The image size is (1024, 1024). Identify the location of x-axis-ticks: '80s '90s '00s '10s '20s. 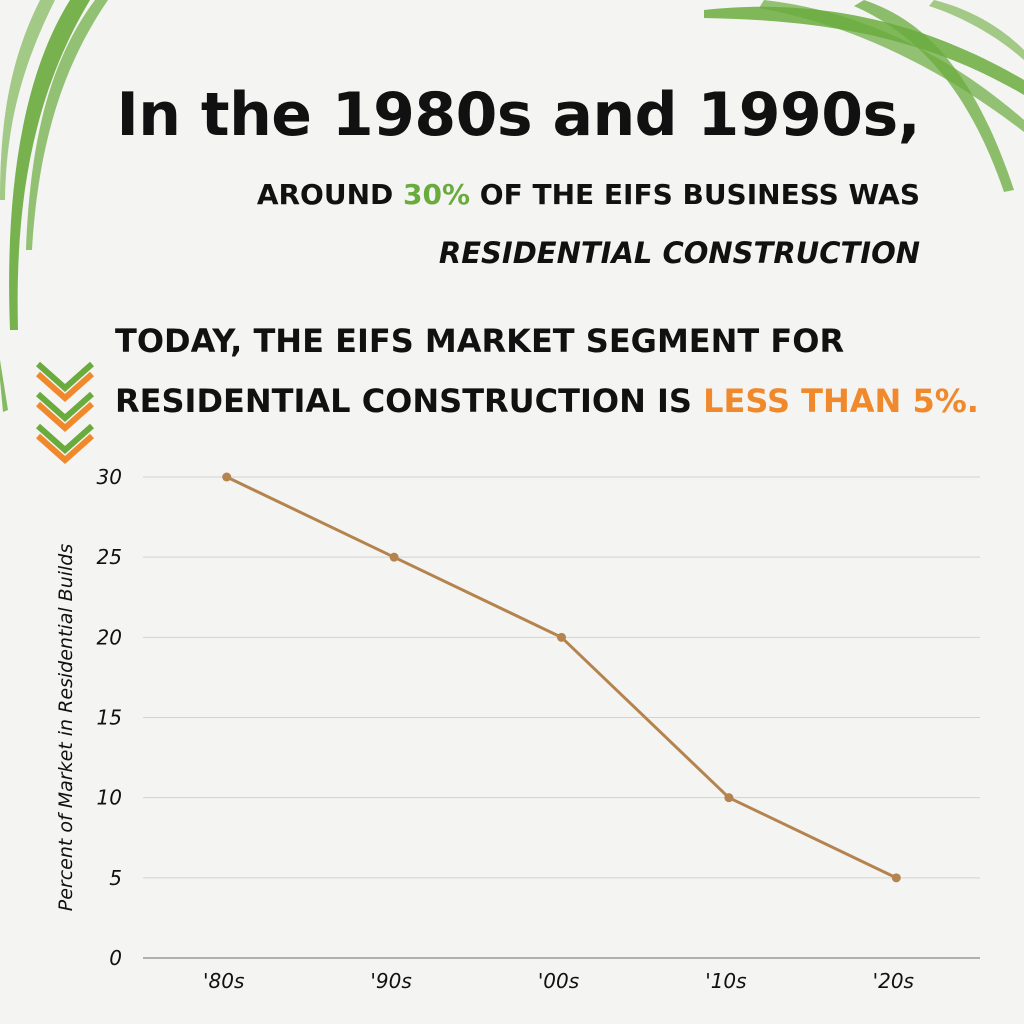
(558, 981).